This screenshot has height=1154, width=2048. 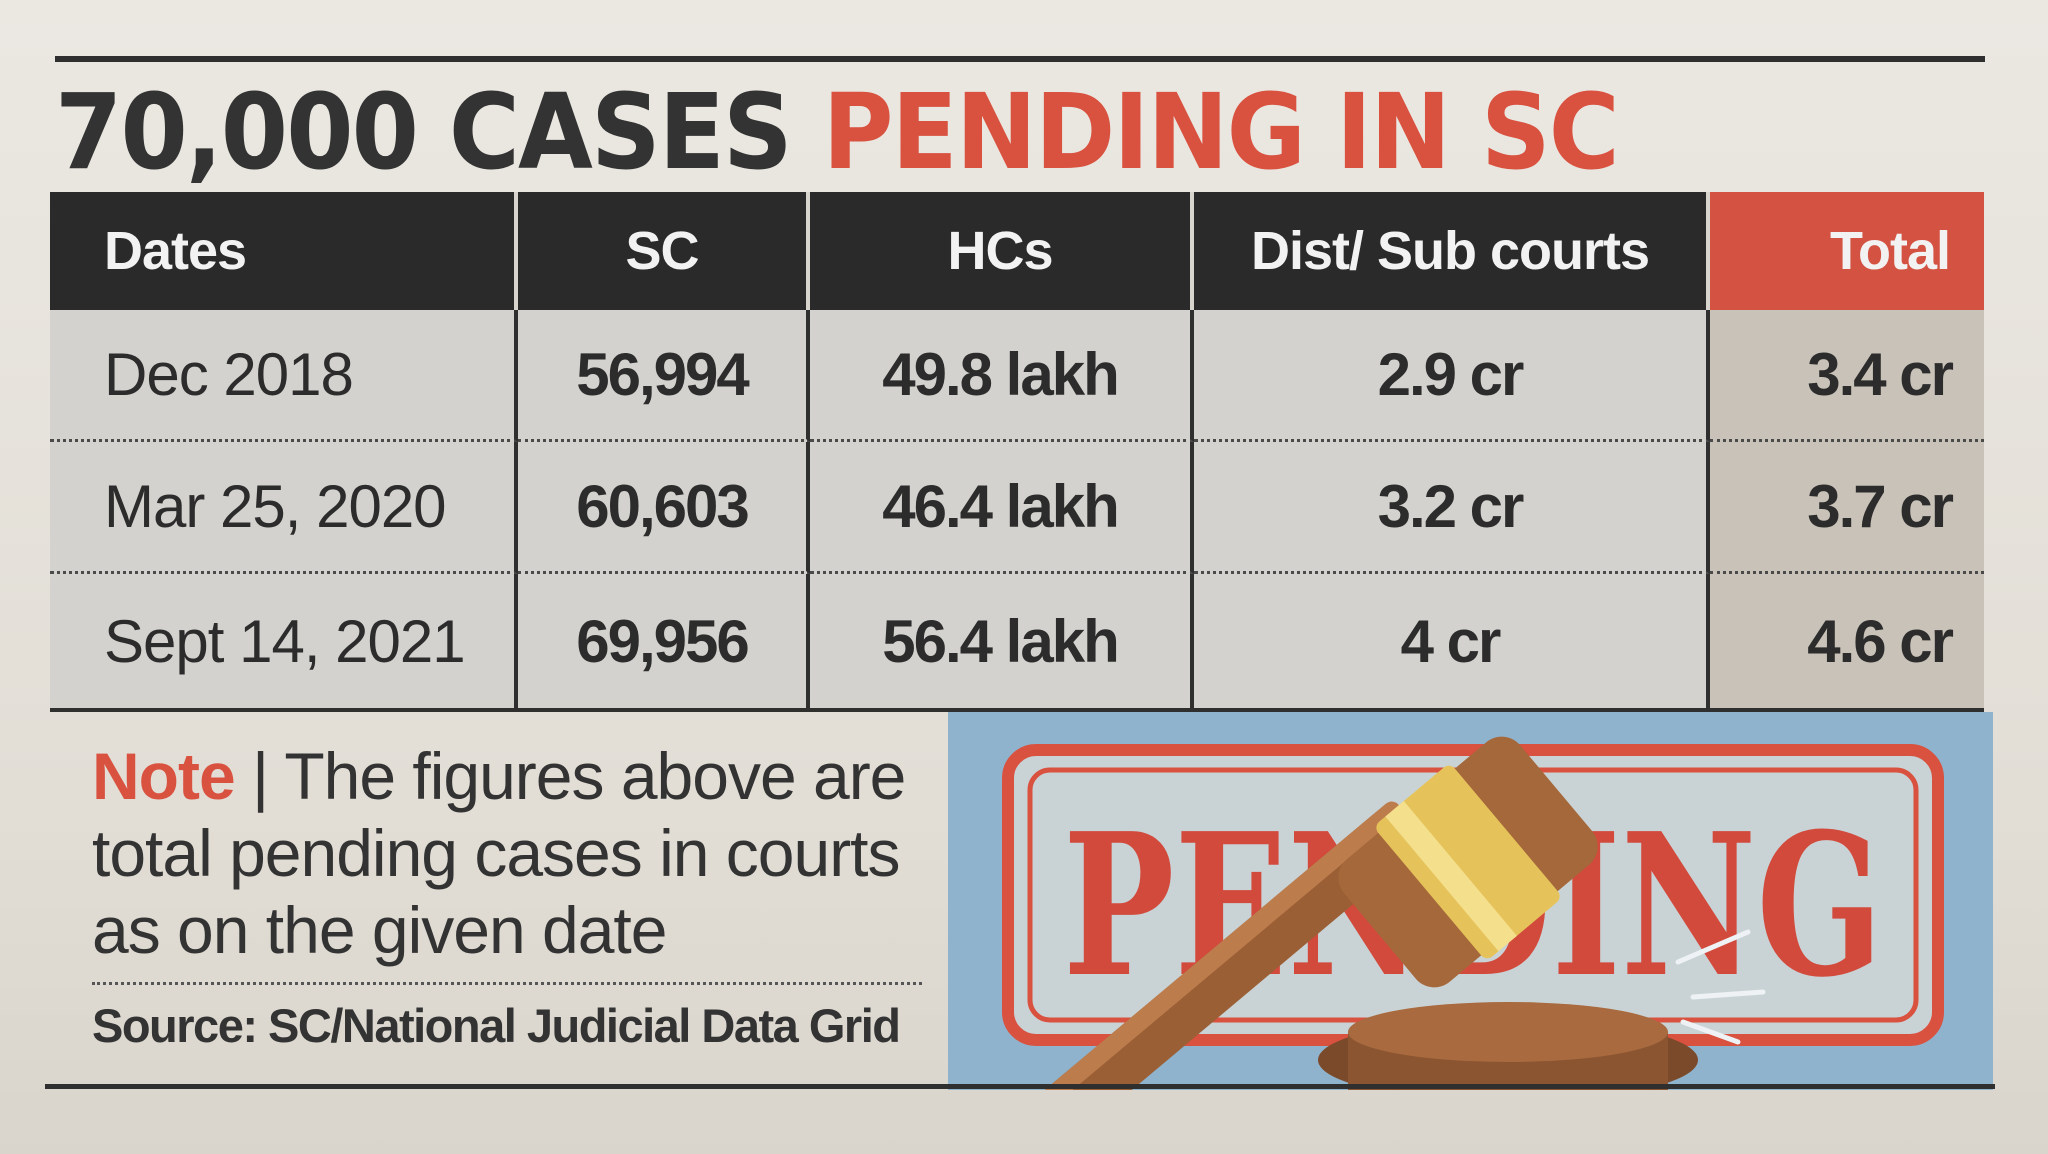 I want to click on table-cell-sc: 60,603, so click(x=664, y=508).